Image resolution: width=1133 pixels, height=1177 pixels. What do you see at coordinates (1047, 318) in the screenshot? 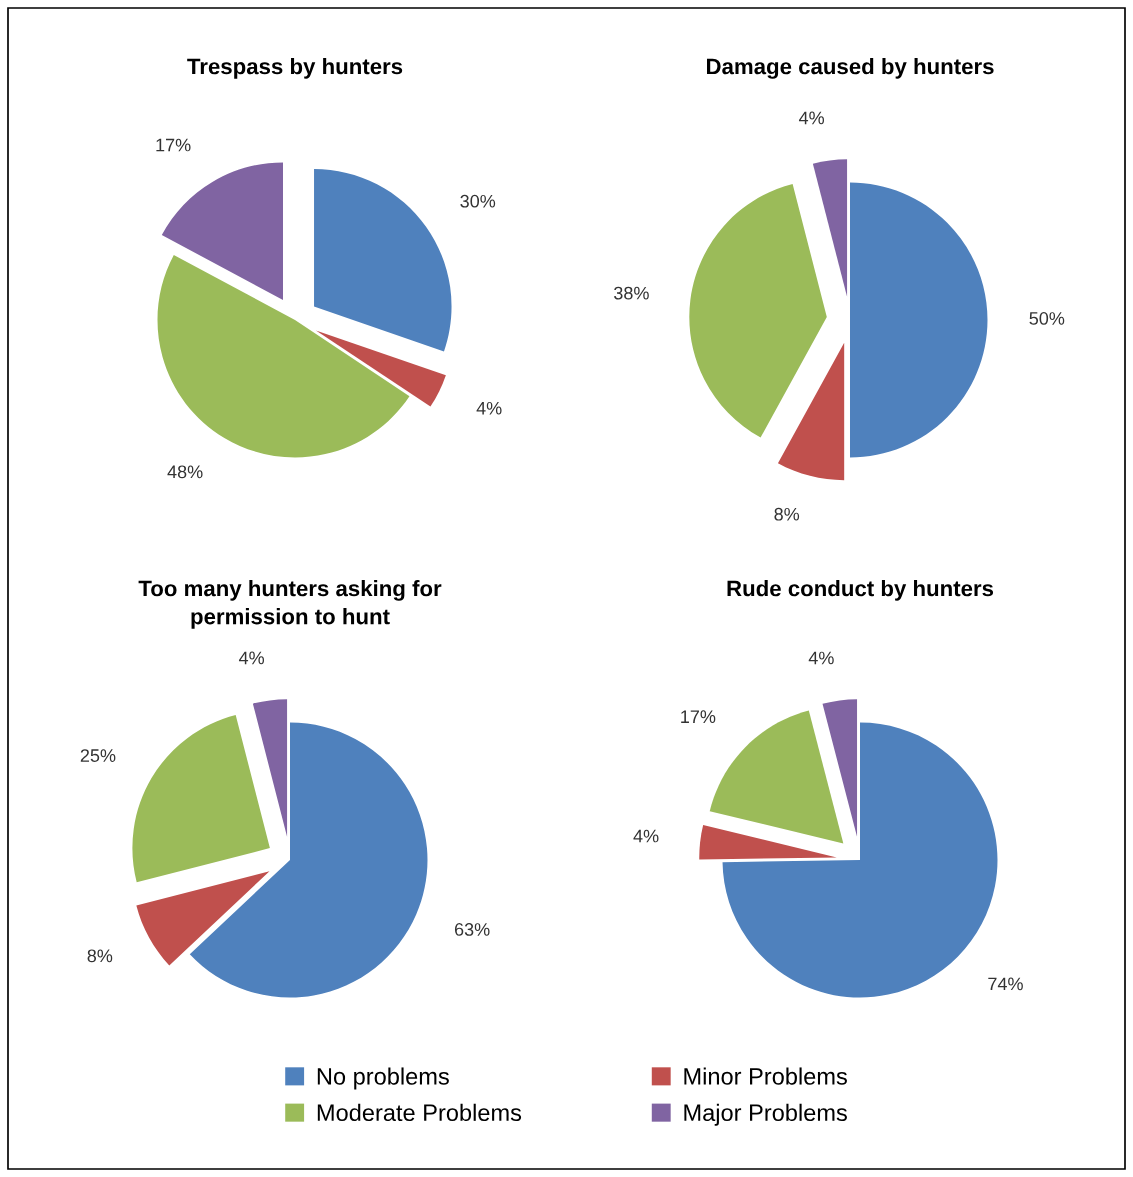
I see `data-label: 50%` at bounding box center [1047, 318].